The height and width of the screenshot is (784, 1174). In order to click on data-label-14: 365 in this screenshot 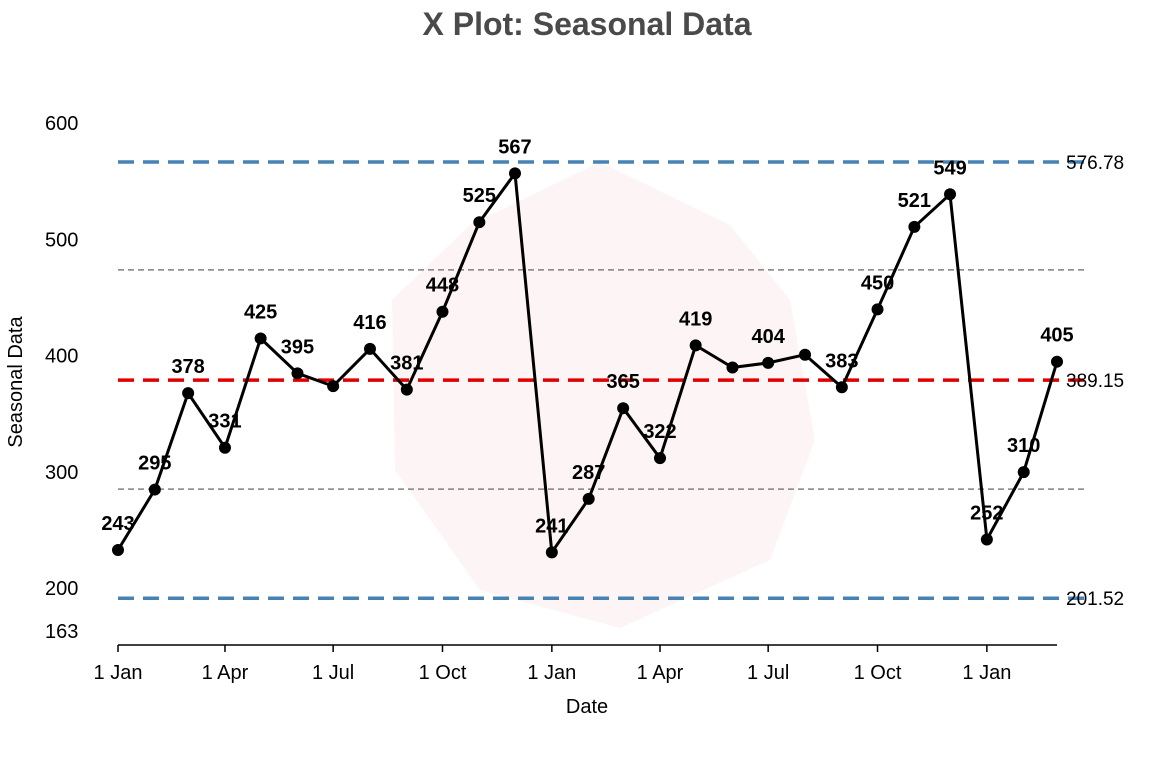, I will do `click(622, 382)`.